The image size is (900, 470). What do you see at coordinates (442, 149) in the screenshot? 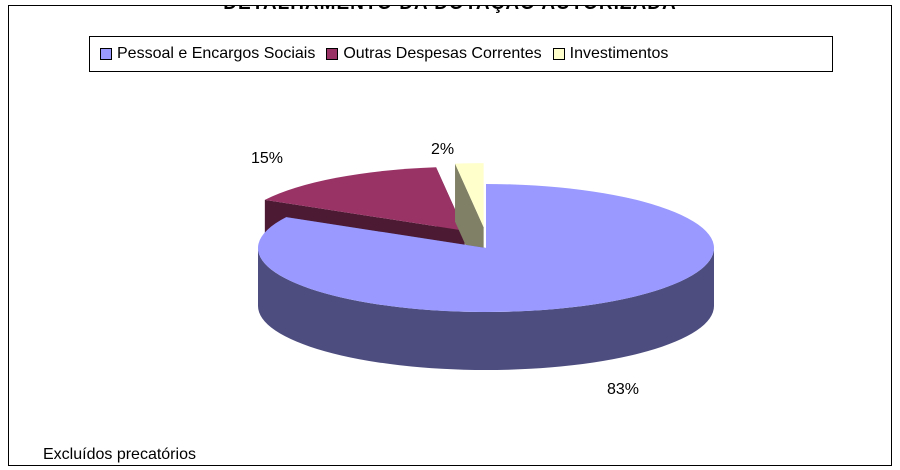
I see `data-label-2: 2%` at bounding box center [442, 149].